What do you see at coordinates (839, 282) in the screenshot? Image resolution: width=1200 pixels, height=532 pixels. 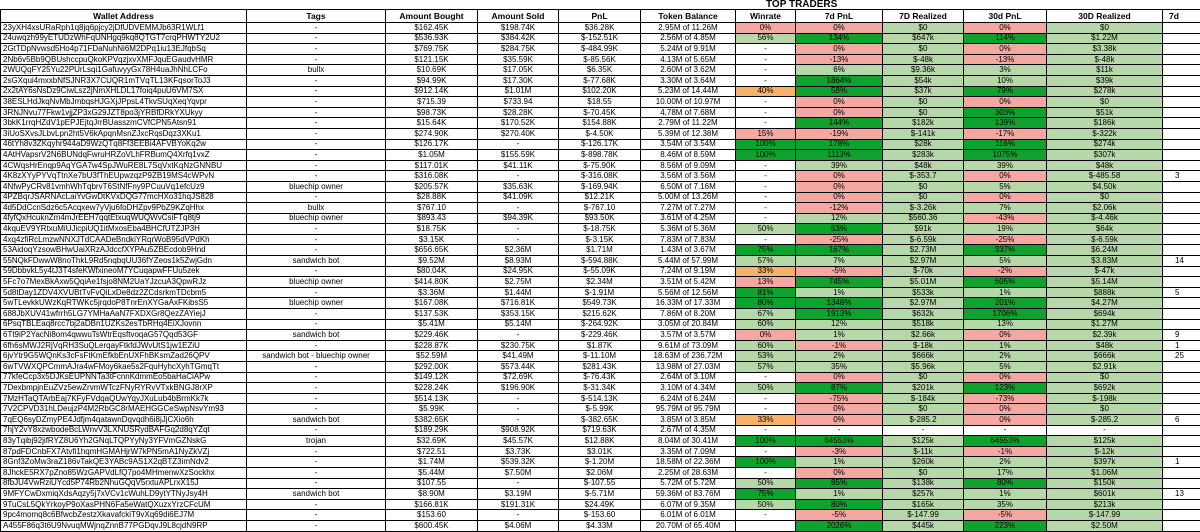 I see `pnl-7d-cell: 745%` at bounding box center [839, 282].